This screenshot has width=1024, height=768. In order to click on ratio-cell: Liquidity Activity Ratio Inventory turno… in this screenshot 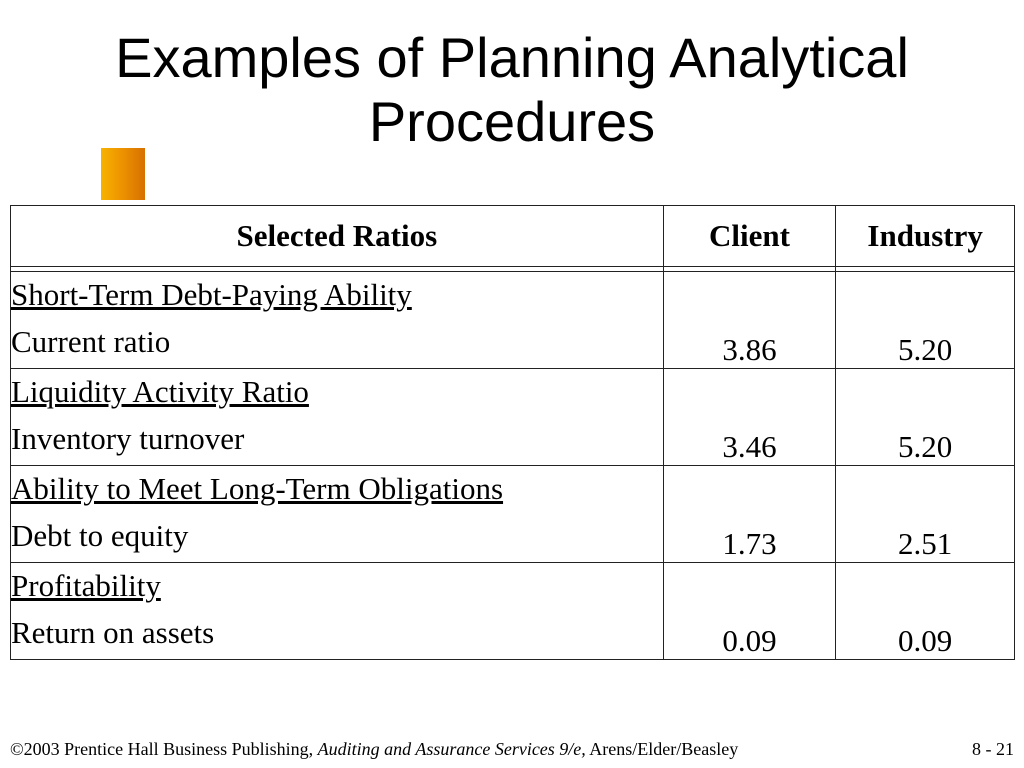, I will do `click(337, 417)`.